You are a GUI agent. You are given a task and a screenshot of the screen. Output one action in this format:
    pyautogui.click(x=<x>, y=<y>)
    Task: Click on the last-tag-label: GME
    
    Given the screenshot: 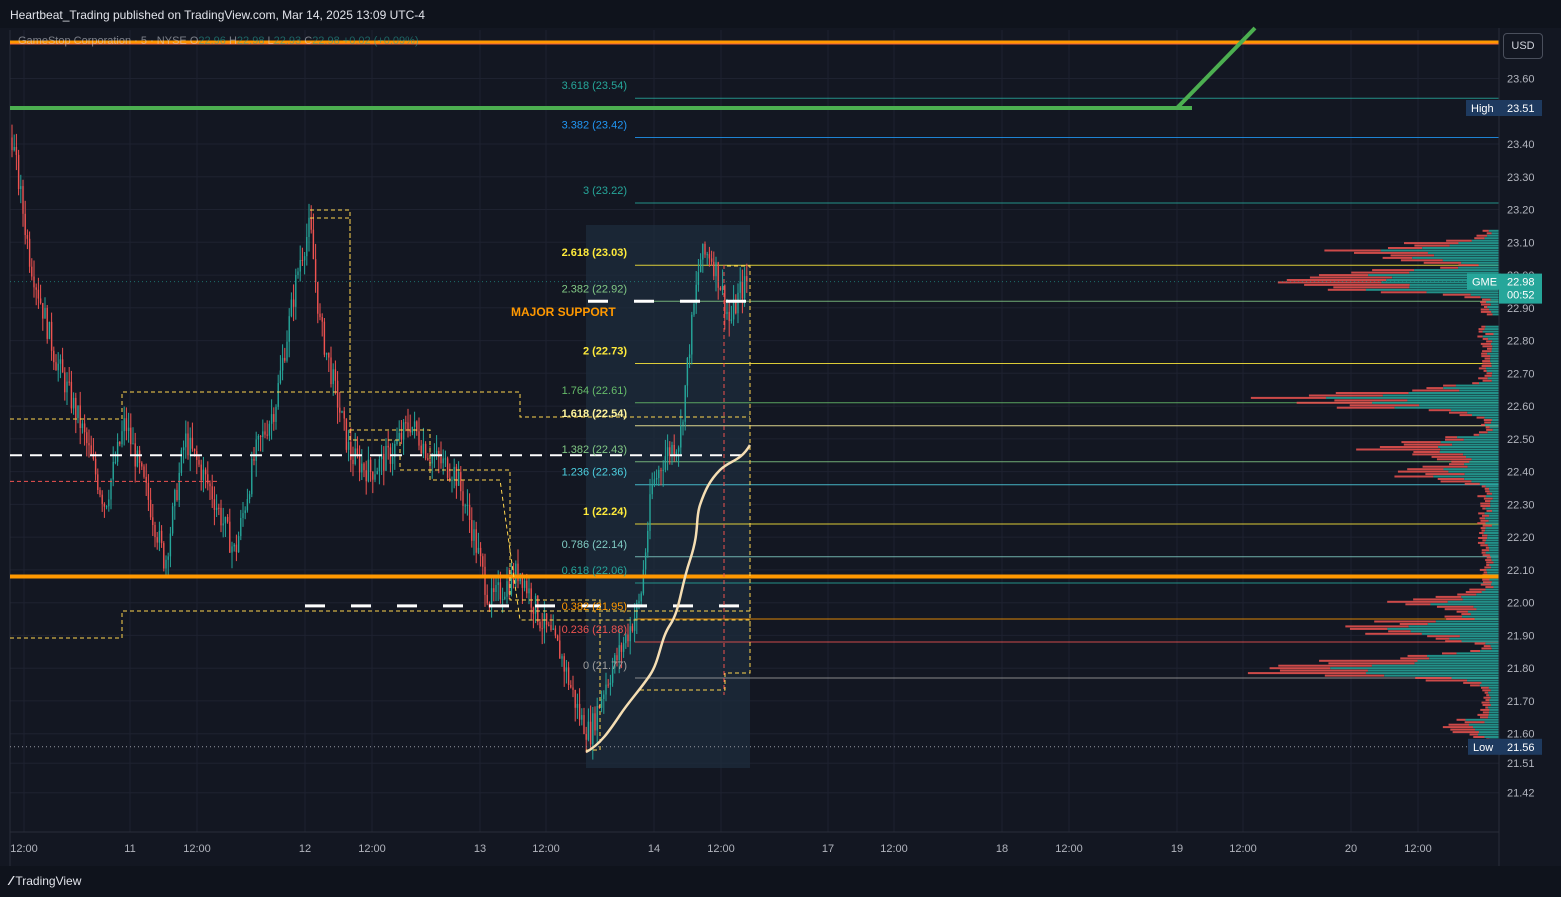 What is the action you would take?
    pyautogui.click(x=1484, y=283)
    